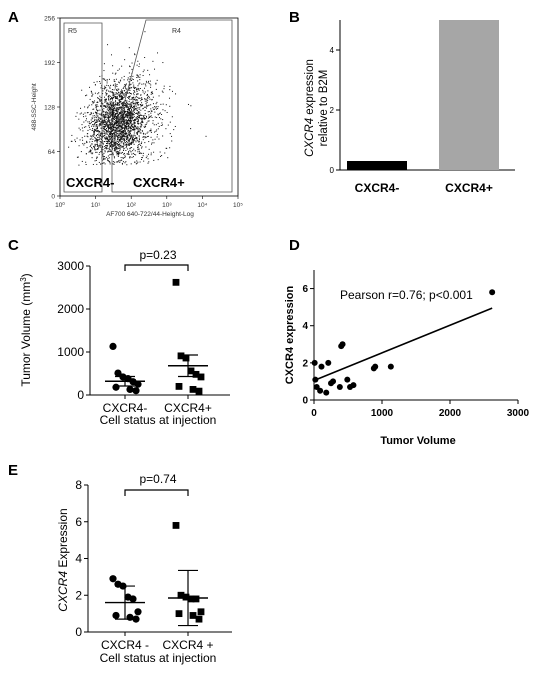  I want to click on bar-y-label-rest: expression, so click(310, 88).